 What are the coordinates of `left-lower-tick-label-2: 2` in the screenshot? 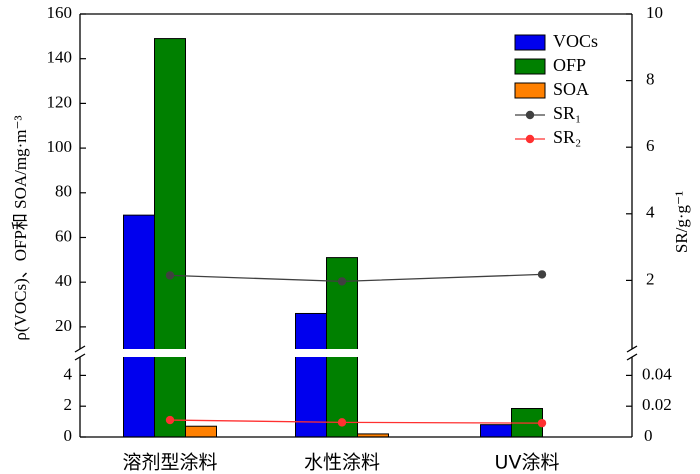 It's located at (68, 404).